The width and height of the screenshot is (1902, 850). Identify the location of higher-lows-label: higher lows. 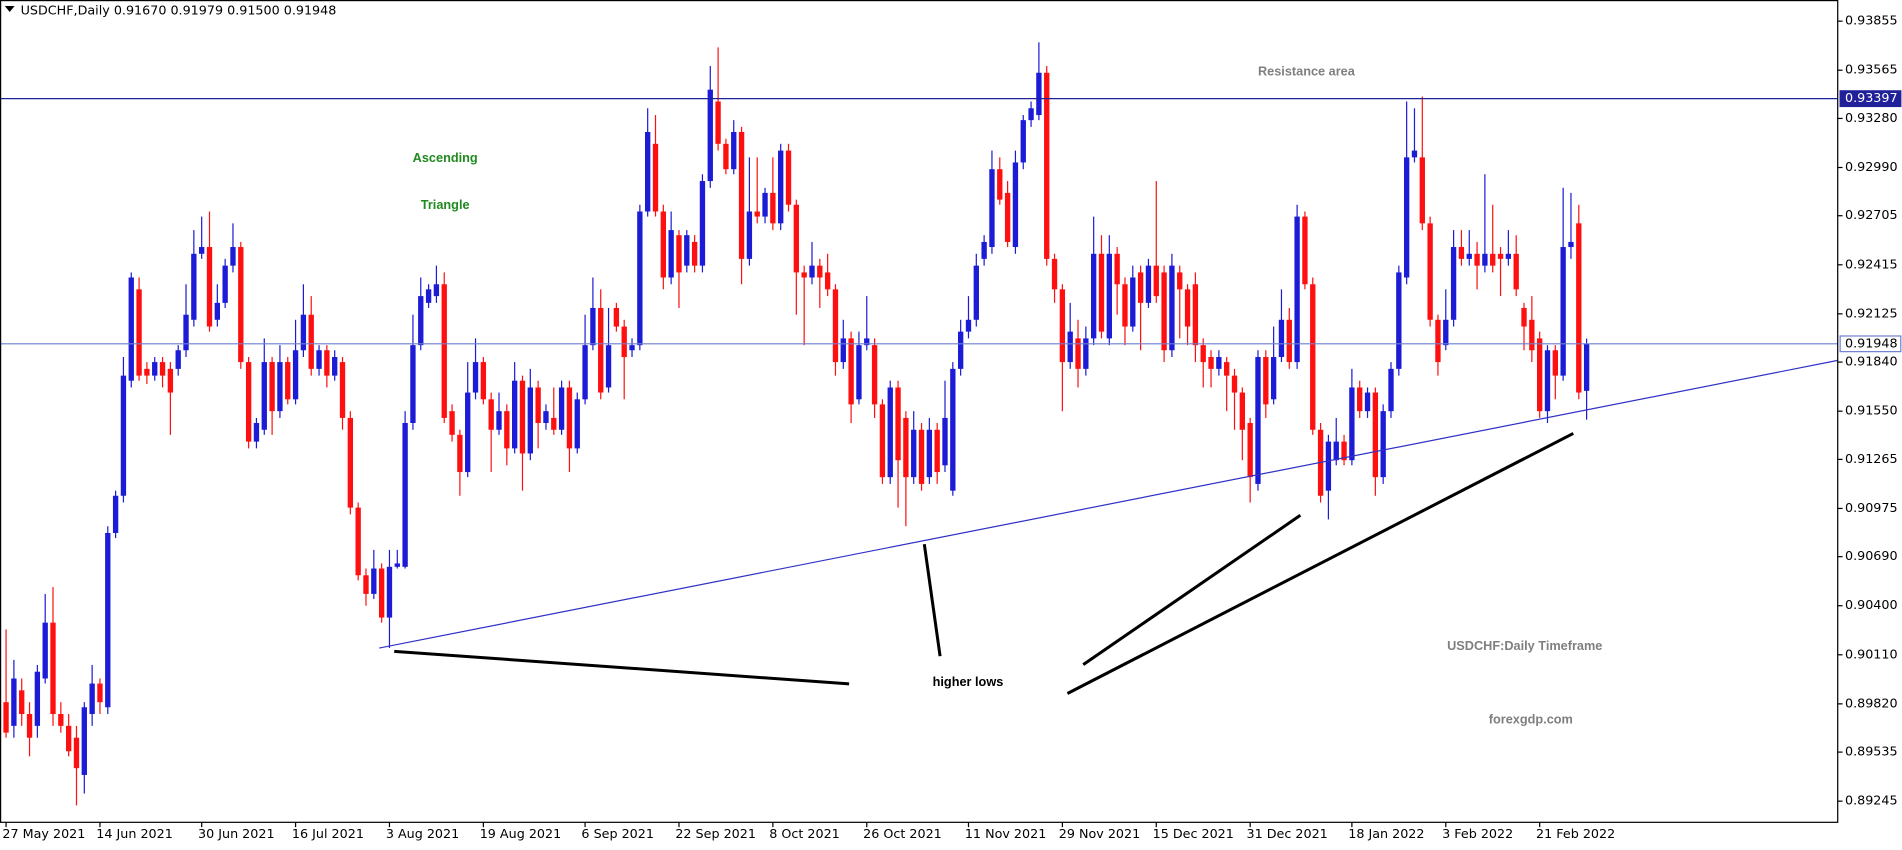
(968, 682).